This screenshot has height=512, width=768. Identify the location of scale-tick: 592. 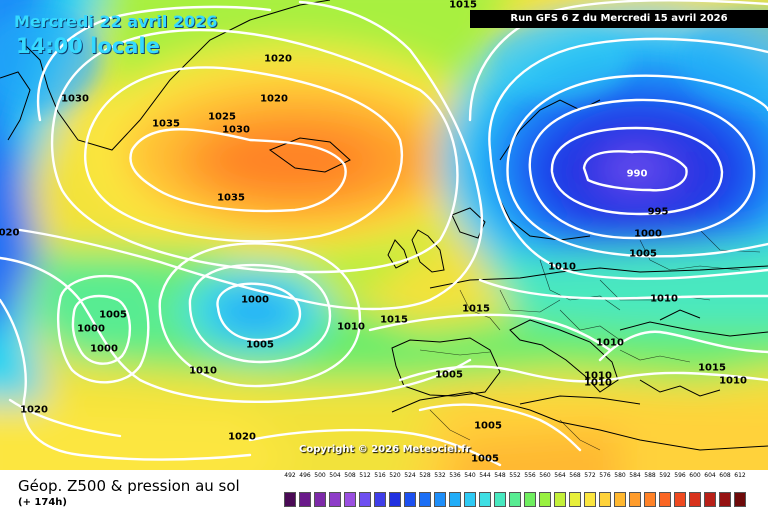
(665, 475).